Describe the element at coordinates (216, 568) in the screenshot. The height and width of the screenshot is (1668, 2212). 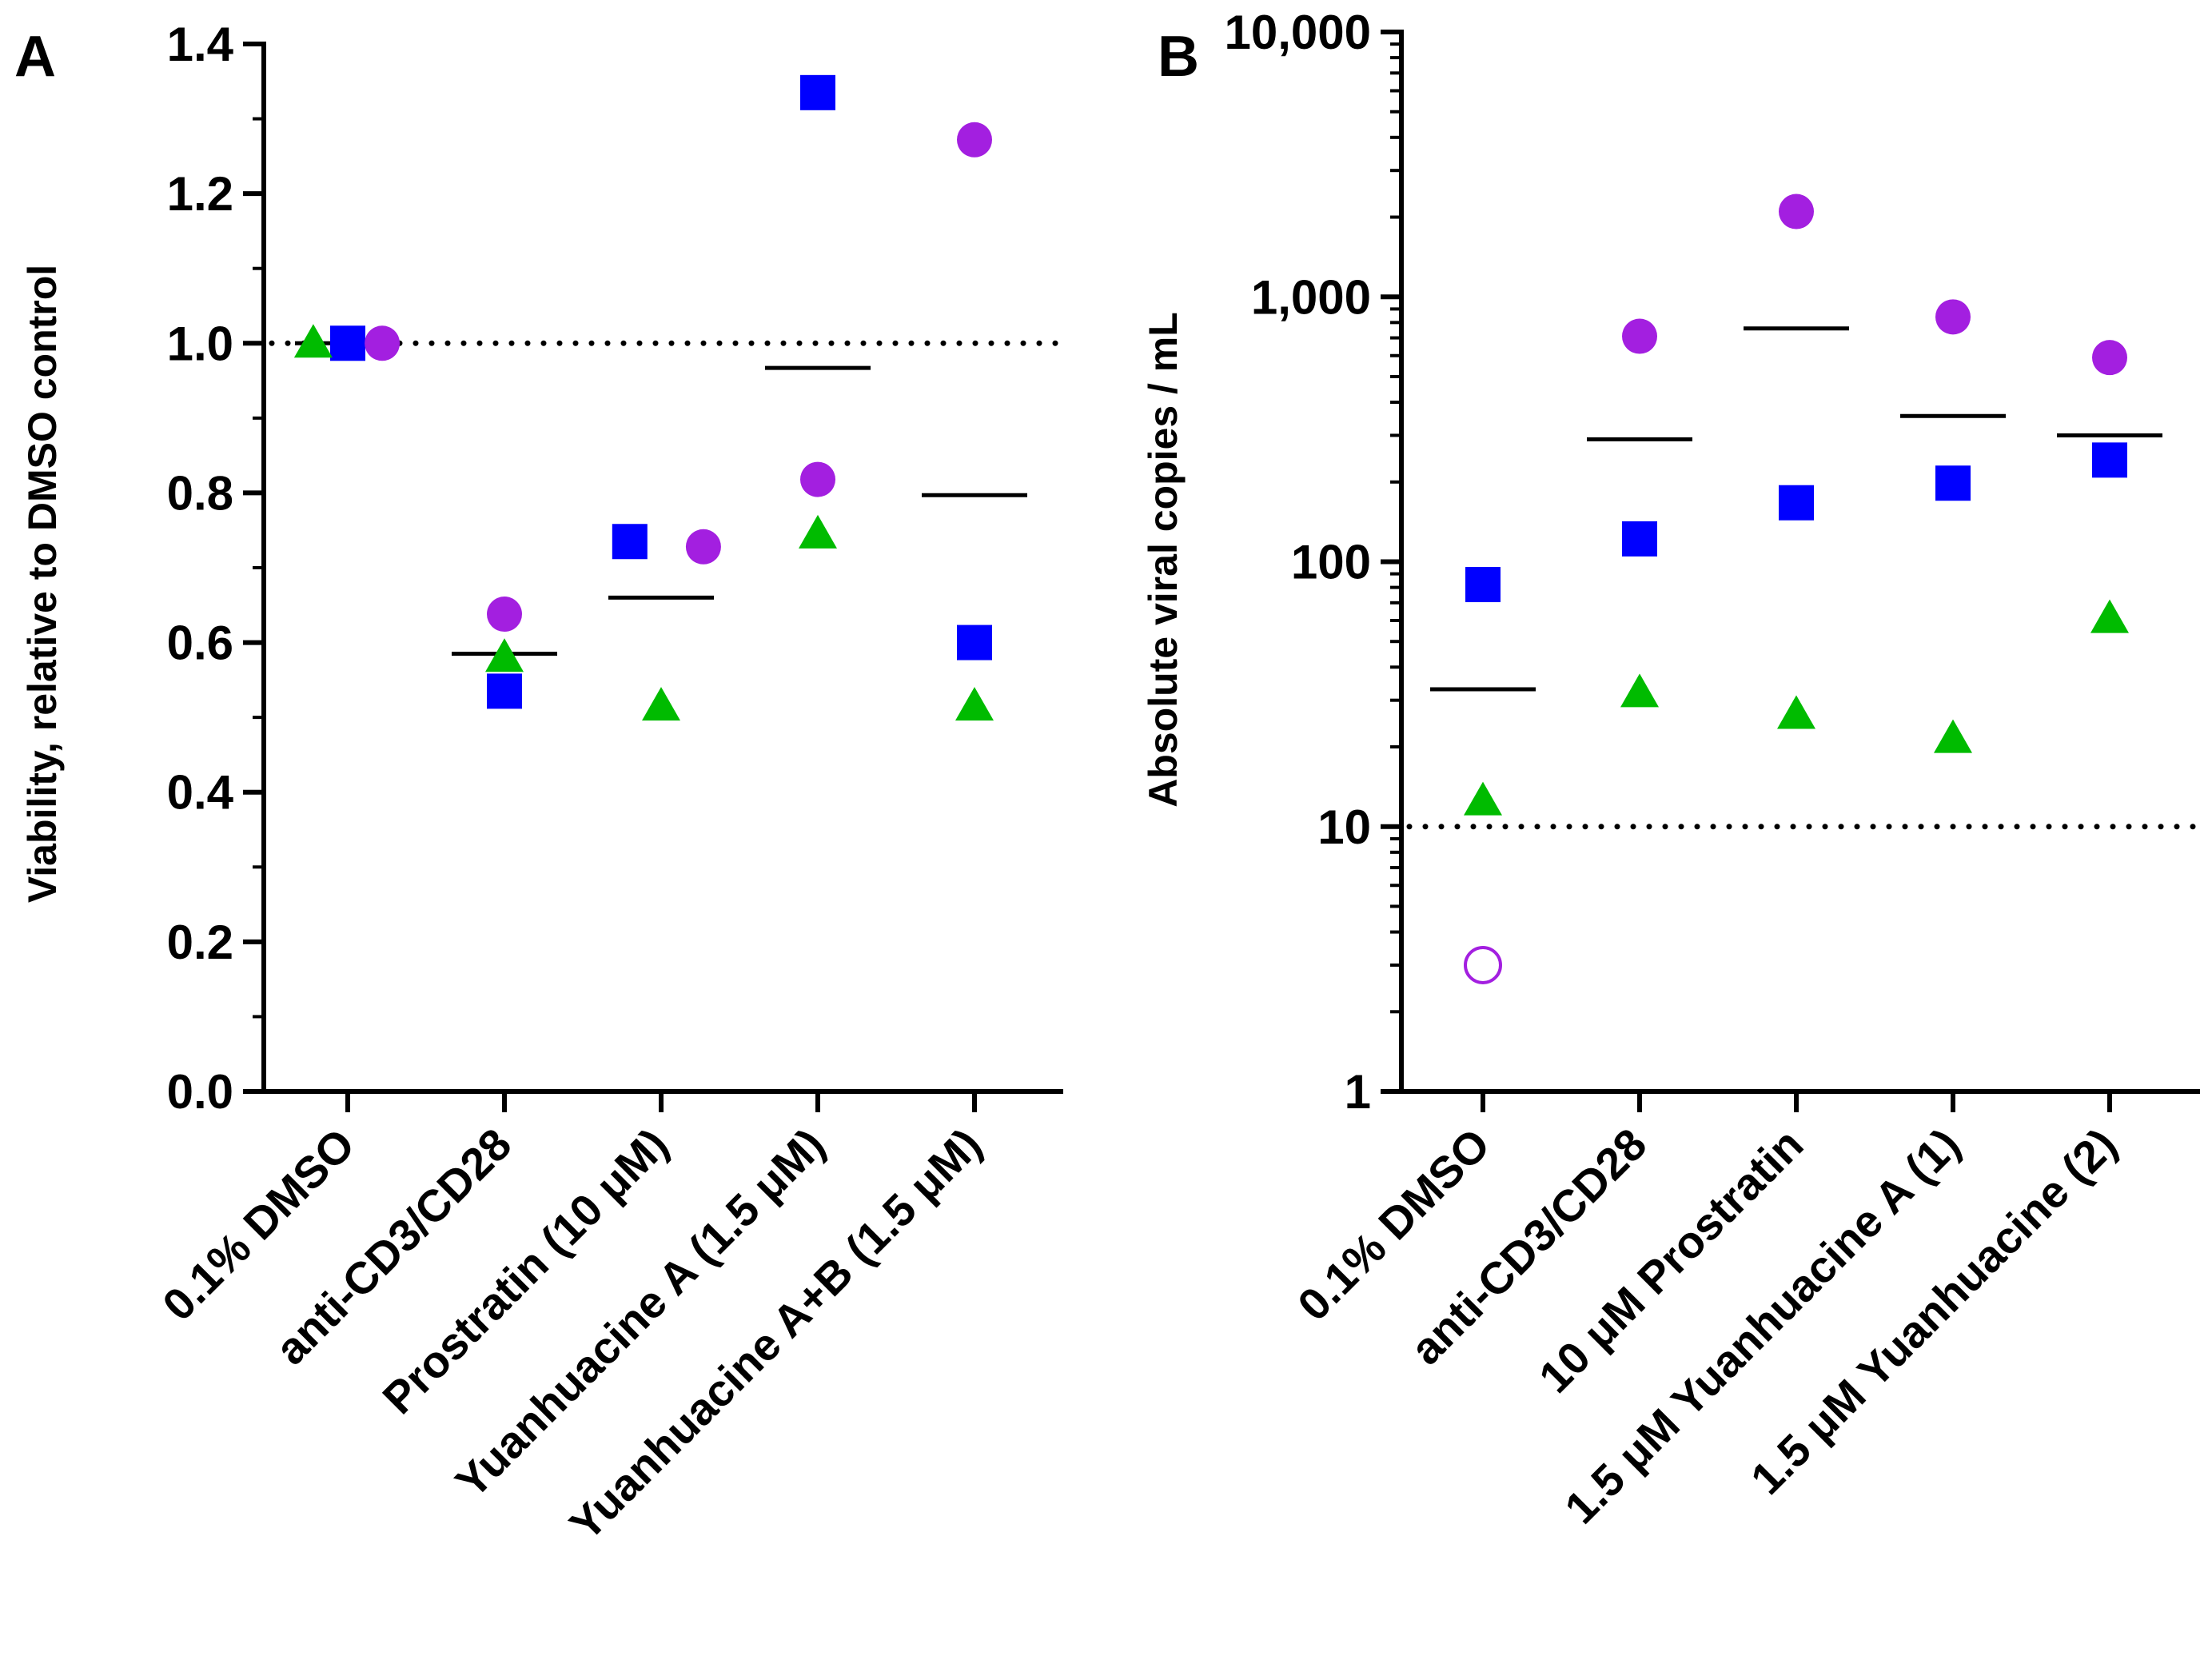
I see `y-axis-a: 0.0 0.2 0.4 0.6 0.8 1.0 1.2 1.4` at that location.